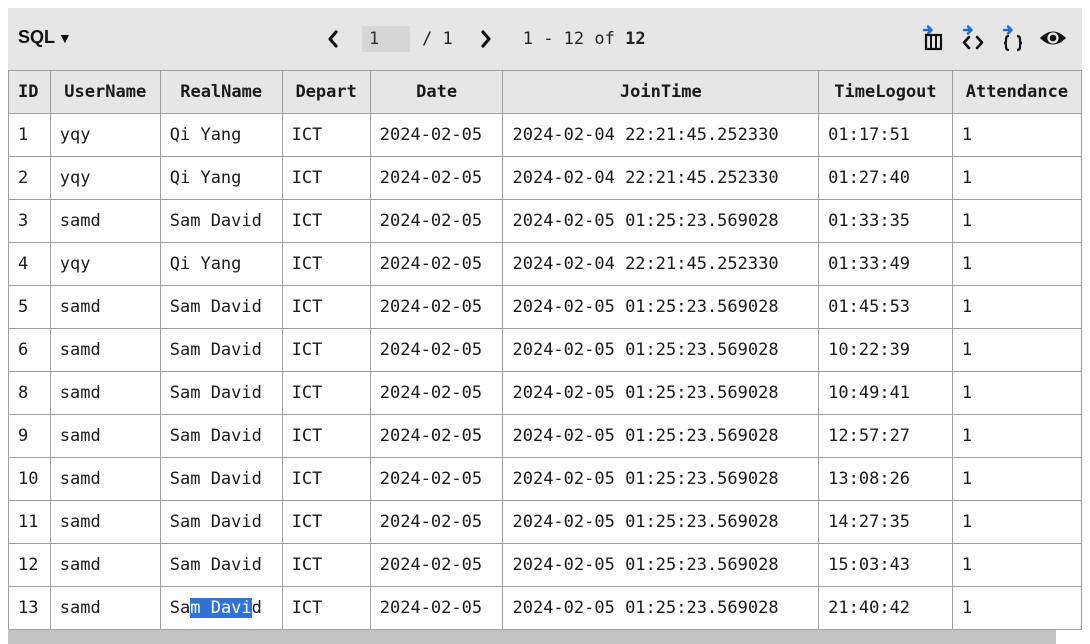 The height and width of the screenshot is (644, 1090). I want to click on col-attendance-header: Attendance, so click(1016, 92).